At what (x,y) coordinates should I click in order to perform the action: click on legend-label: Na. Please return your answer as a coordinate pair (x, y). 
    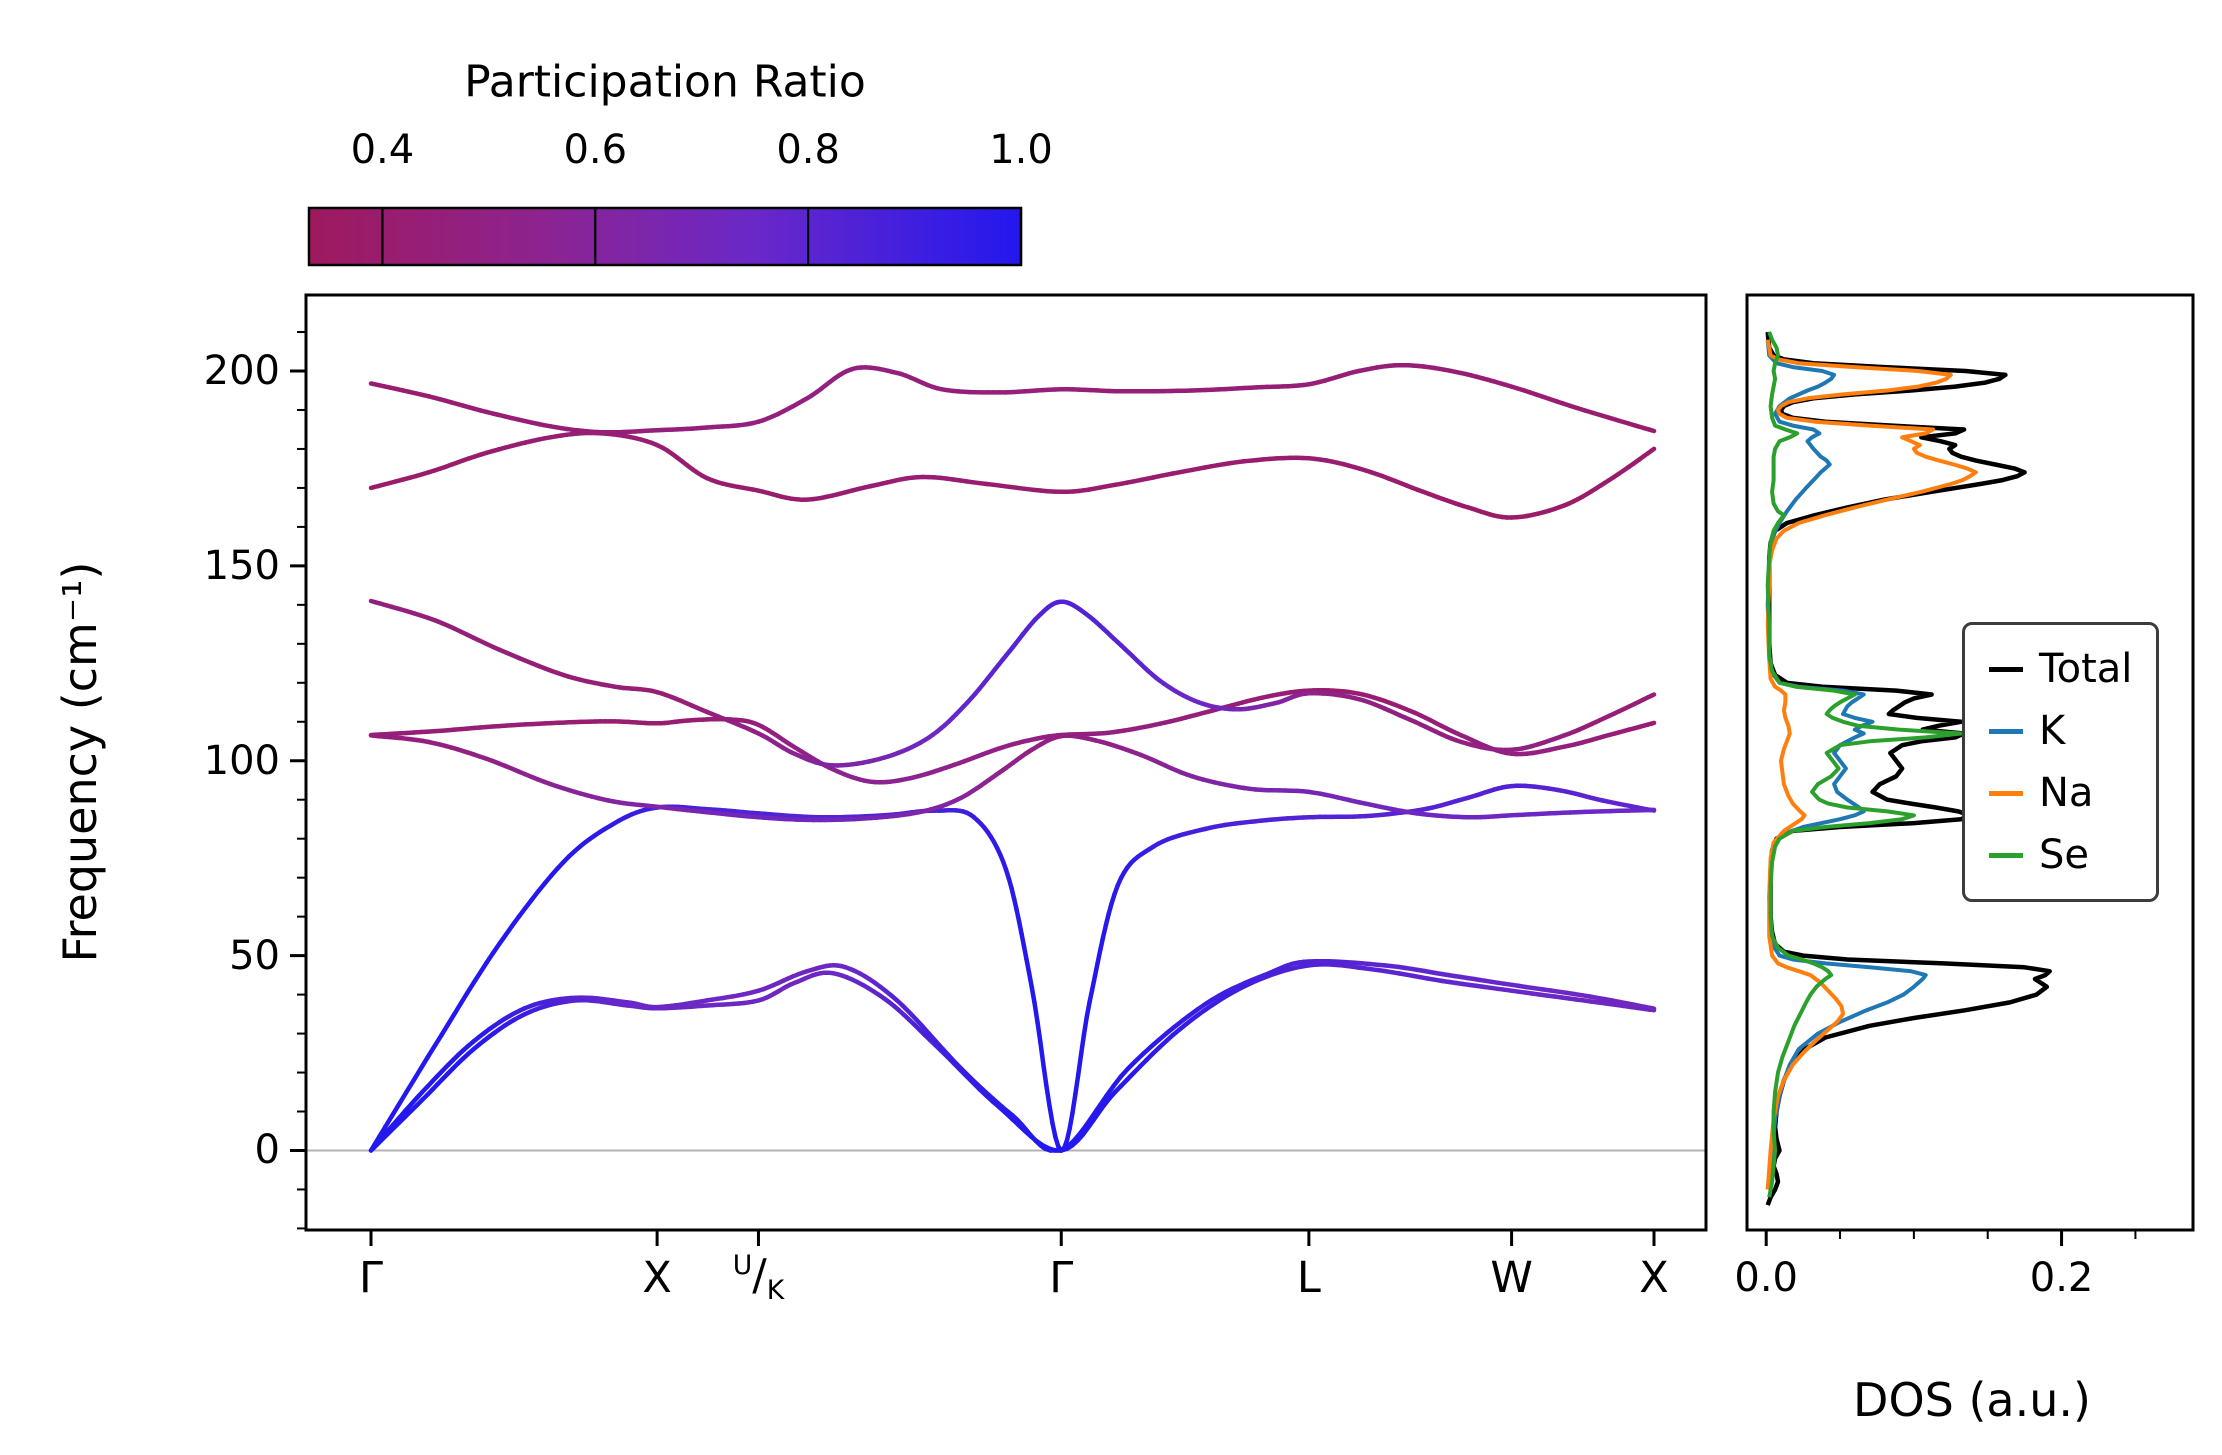
    Looking at the image, I should click on (2066, 793).